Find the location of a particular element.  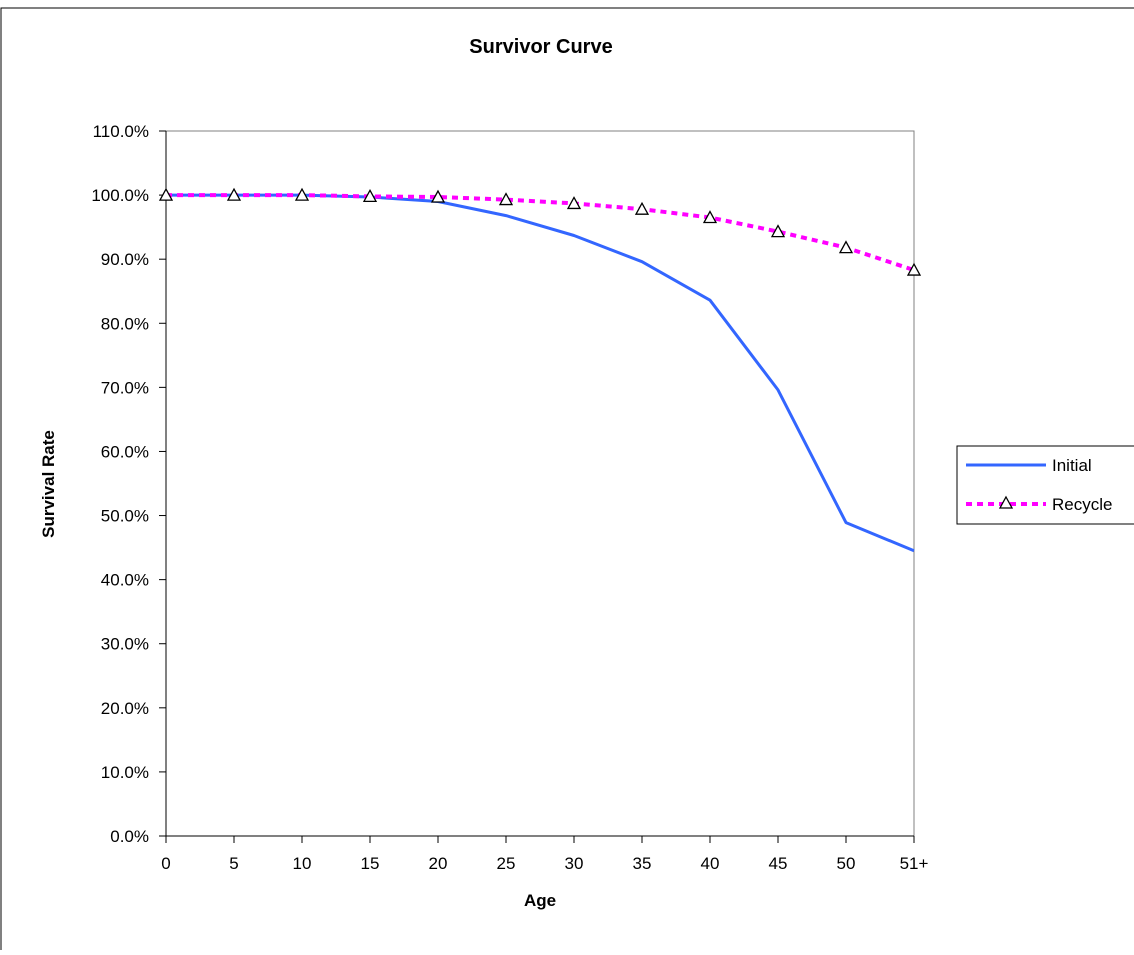

x-tick-label: 10 is located at coordinates (302, 863).